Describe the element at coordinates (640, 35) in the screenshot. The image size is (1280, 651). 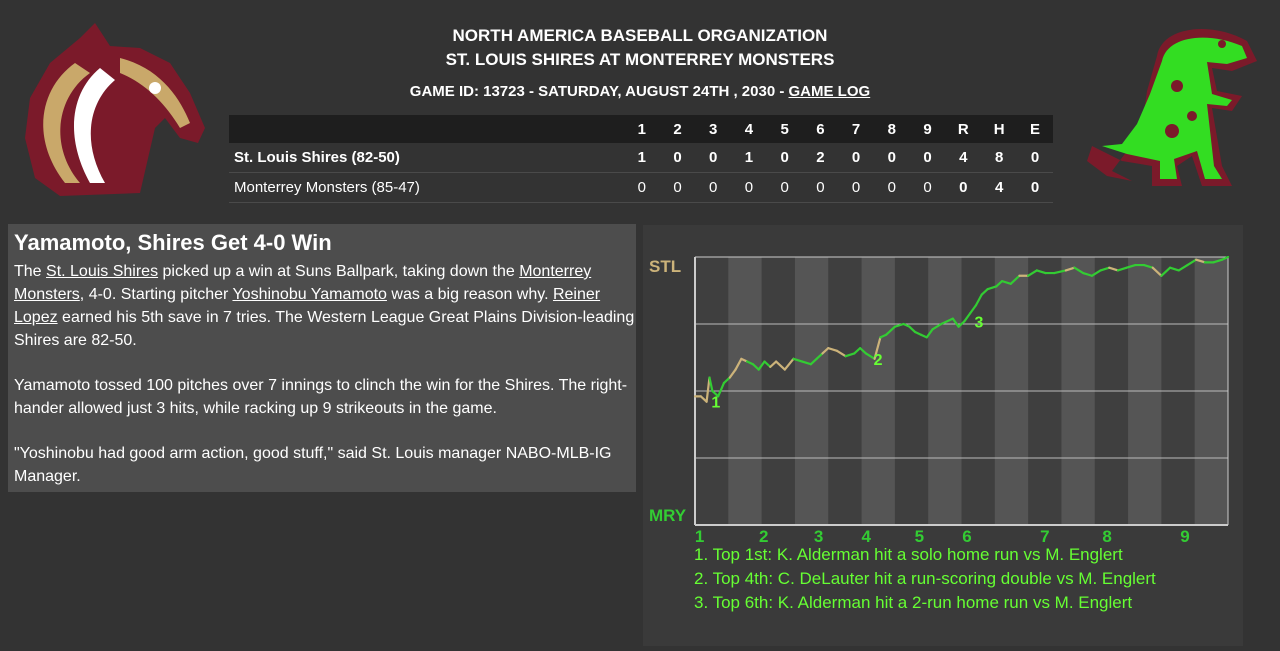
I see `league-title: NORTH AMERICA BASEBALL ORGANIZATION` at that location.